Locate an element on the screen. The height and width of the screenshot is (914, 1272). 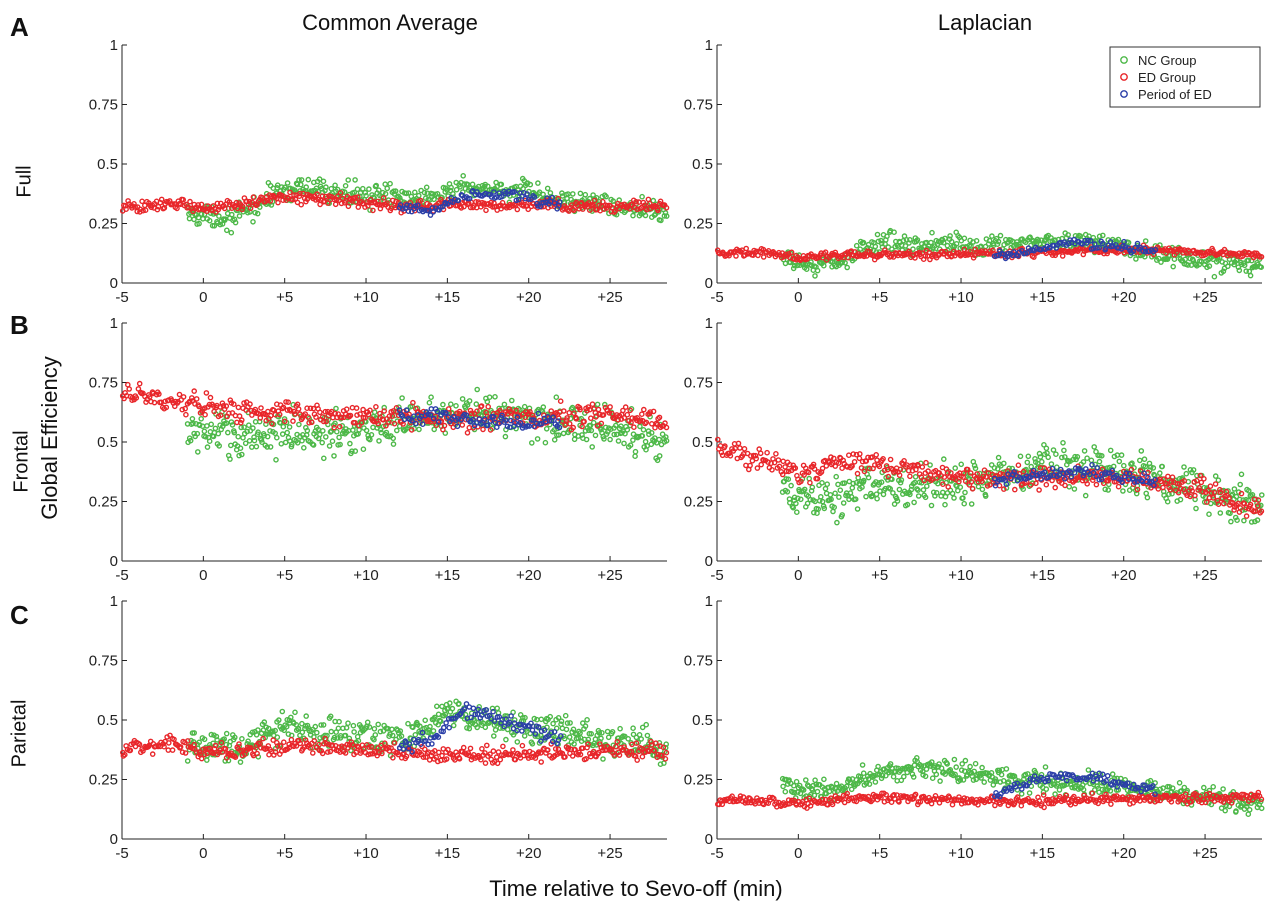
legend-label: NC Group is located at coordinates (1167, 60).